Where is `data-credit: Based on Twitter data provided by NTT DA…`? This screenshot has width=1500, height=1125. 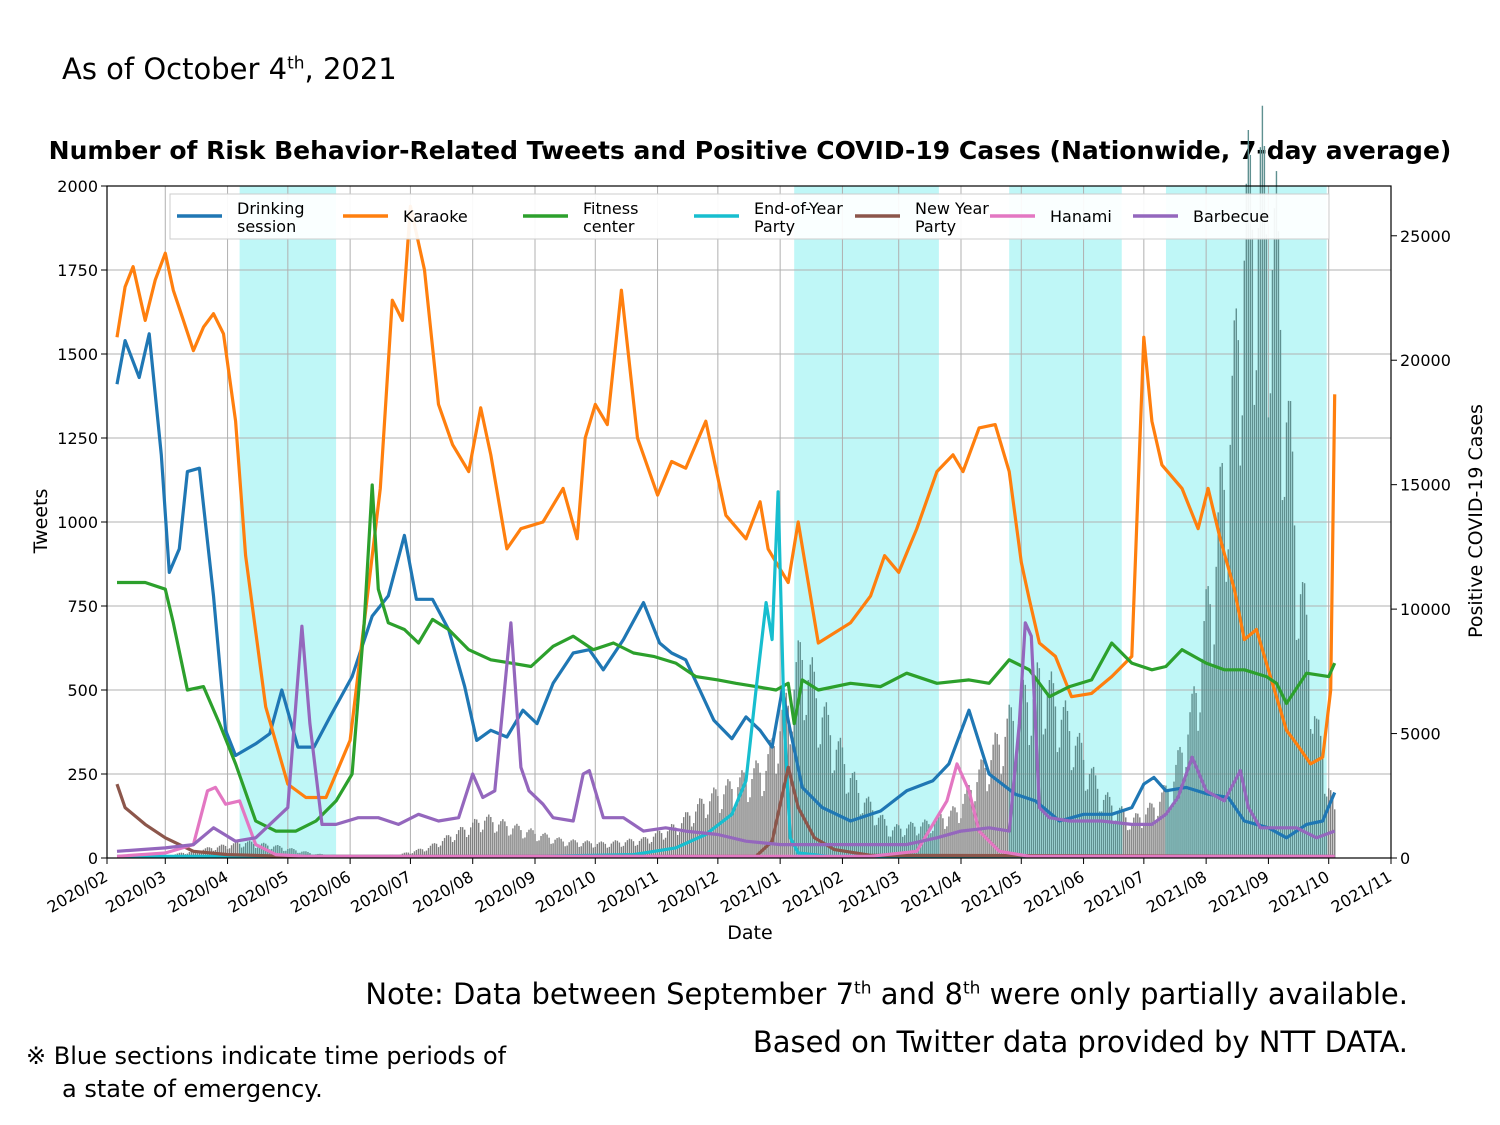 data-credit: Based on Twitter data provided by NTT DA… is located at coordinates (1080, 1042).